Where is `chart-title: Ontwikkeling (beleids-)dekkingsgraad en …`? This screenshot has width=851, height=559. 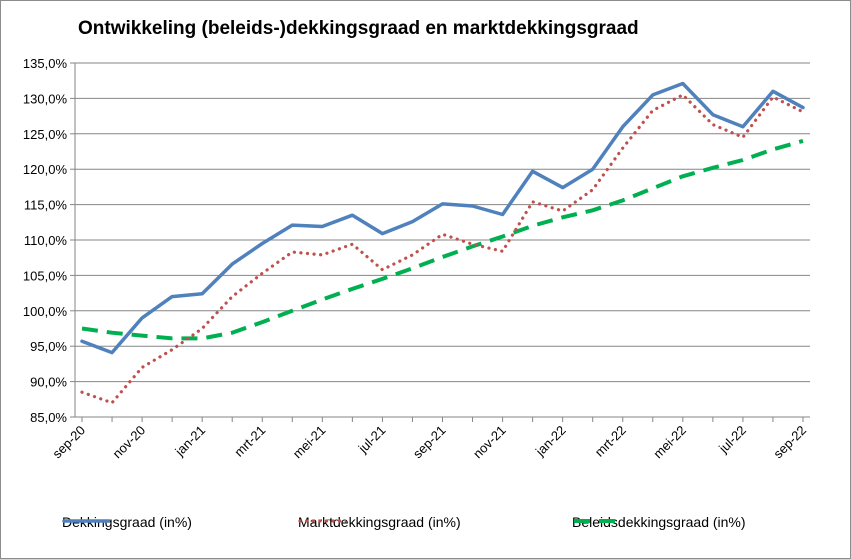 chart-title: Ontwikkeling (beleids-)dekkingsgraad en … is located at coordinates (358, 28).